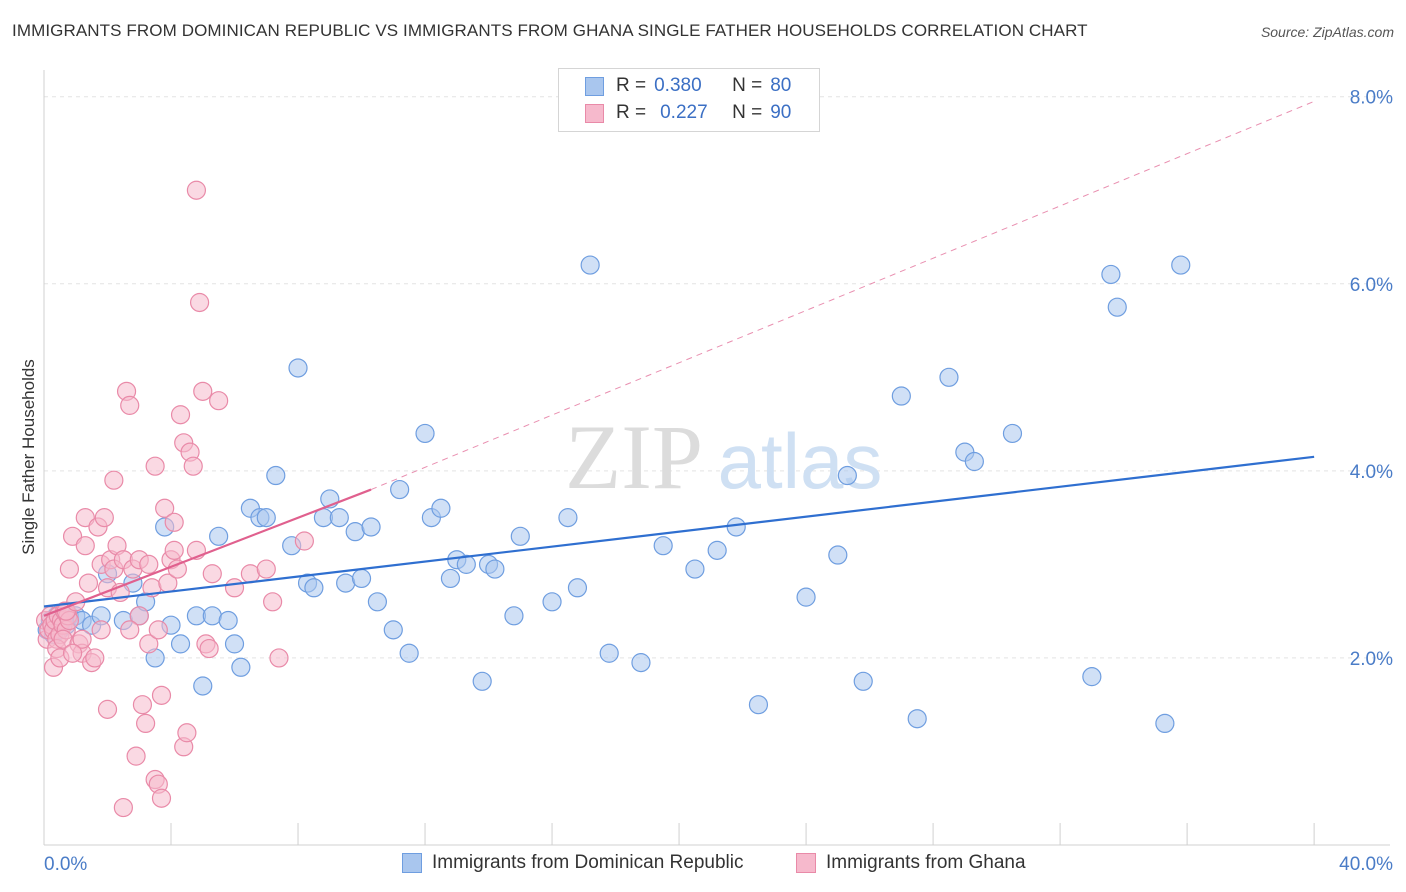  I want to click on legend-r-value: 0.227, so click(684, 112).